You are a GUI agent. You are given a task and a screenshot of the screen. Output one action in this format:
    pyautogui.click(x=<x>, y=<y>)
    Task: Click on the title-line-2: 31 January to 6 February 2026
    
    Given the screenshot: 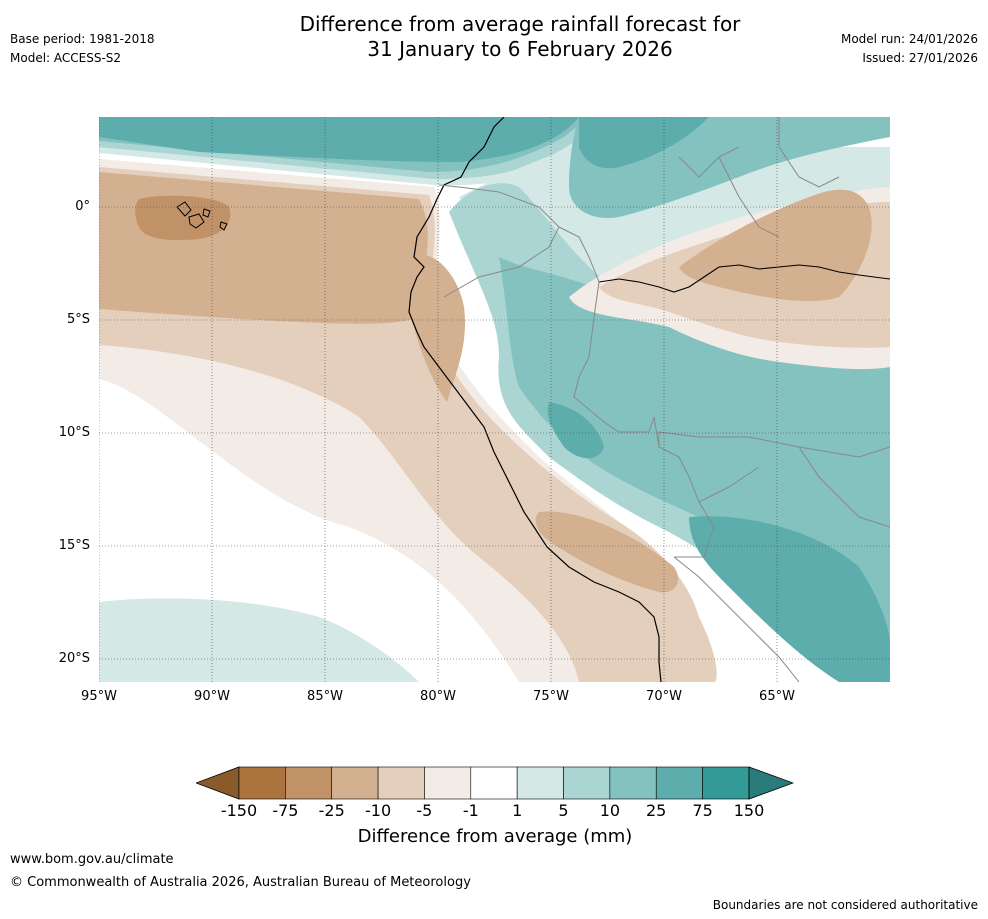 What is the action you would take?
    pyautogui.click(x=520, y=49)
    